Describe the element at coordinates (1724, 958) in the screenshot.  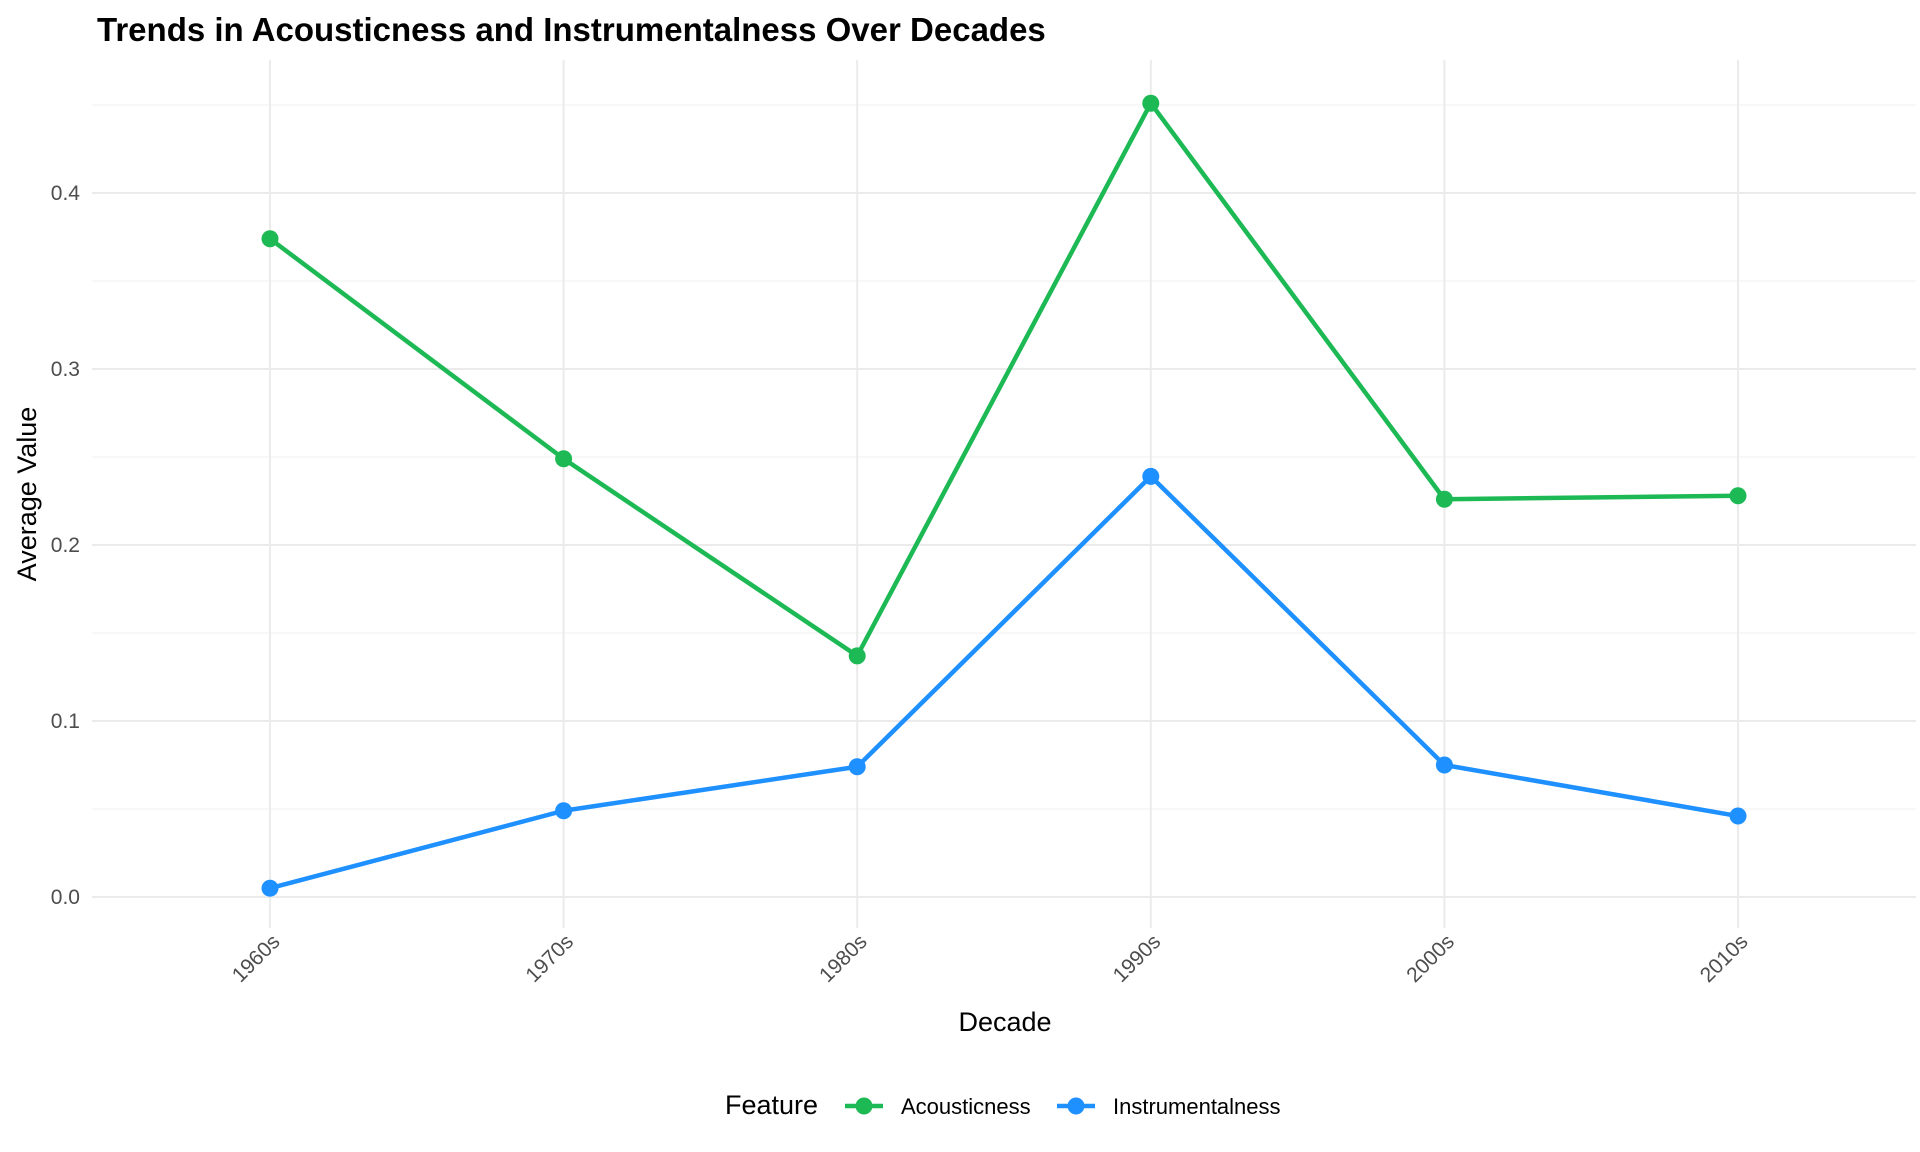
I see `x-tick-label: 2010s` at that location.